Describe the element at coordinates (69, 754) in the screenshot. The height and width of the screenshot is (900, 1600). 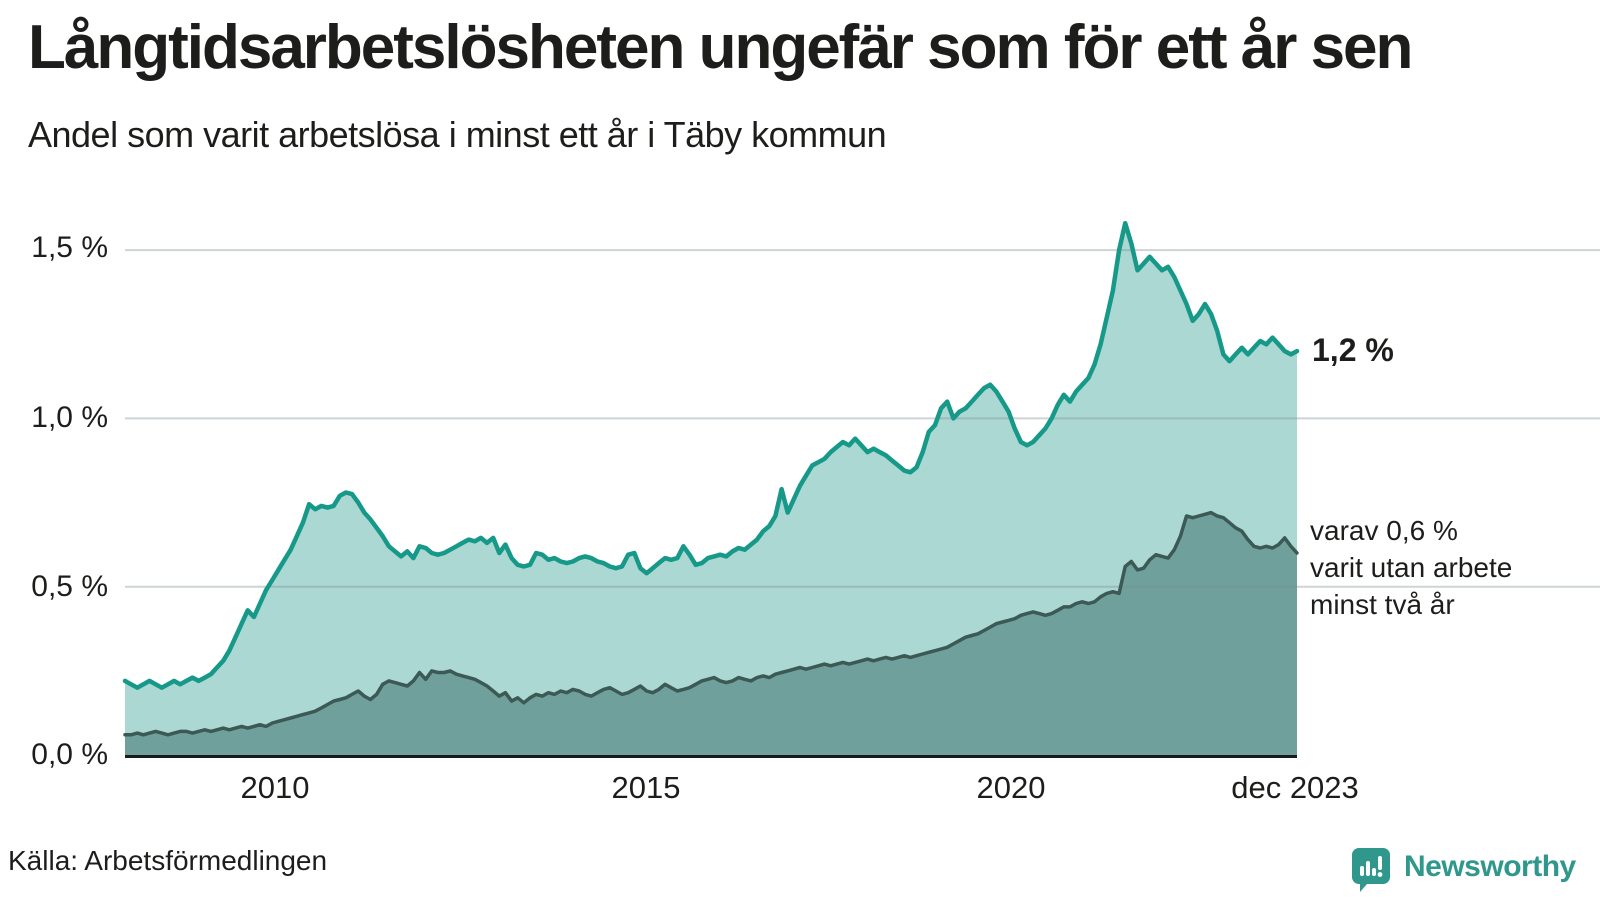
I see `y-axis-label-0-0: 0,0 %` at that location.